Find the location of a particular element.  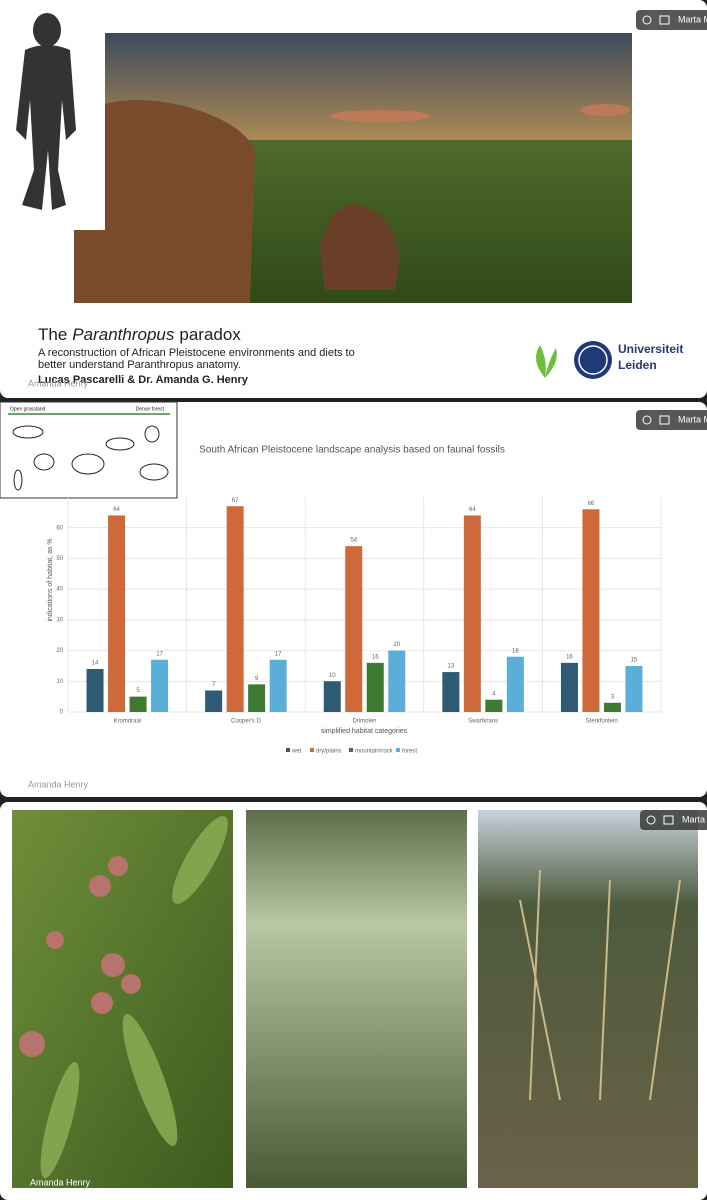

slide-title: The Paranthropus paradox is located at coordinates (139, 334).